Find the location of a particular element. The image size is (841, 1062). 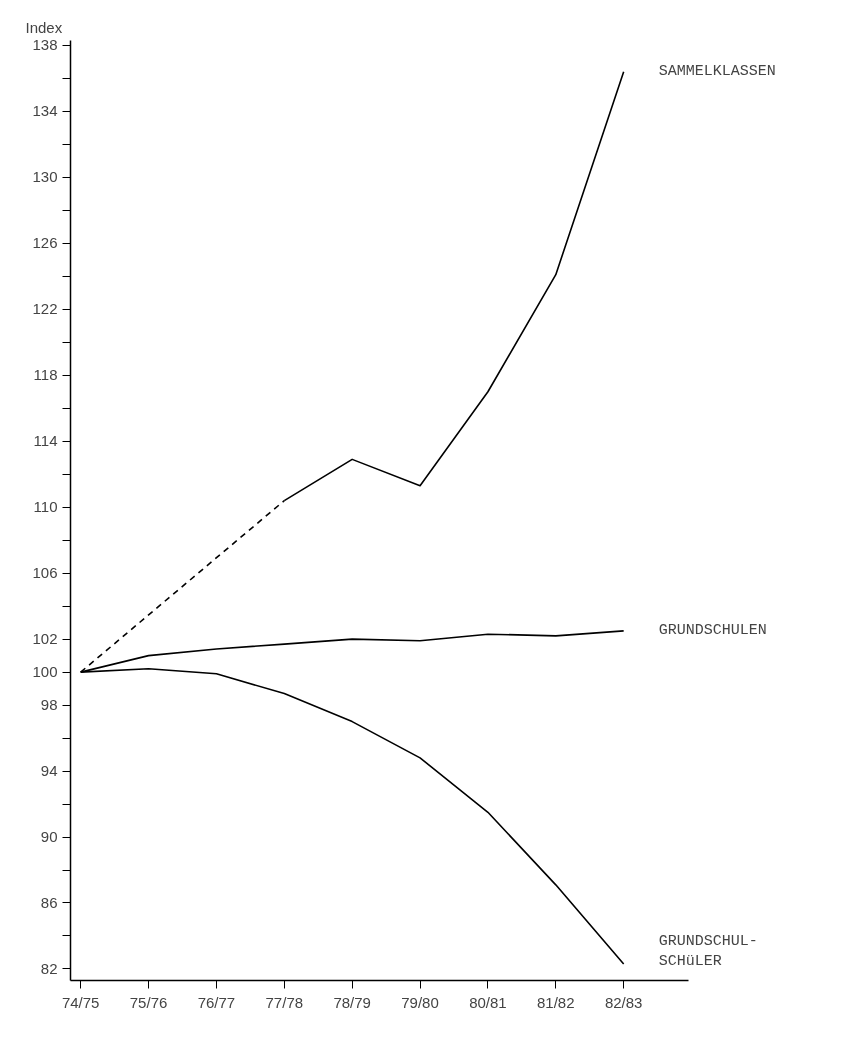

y-tick-label: 94 is located at coordinates (49, 771).